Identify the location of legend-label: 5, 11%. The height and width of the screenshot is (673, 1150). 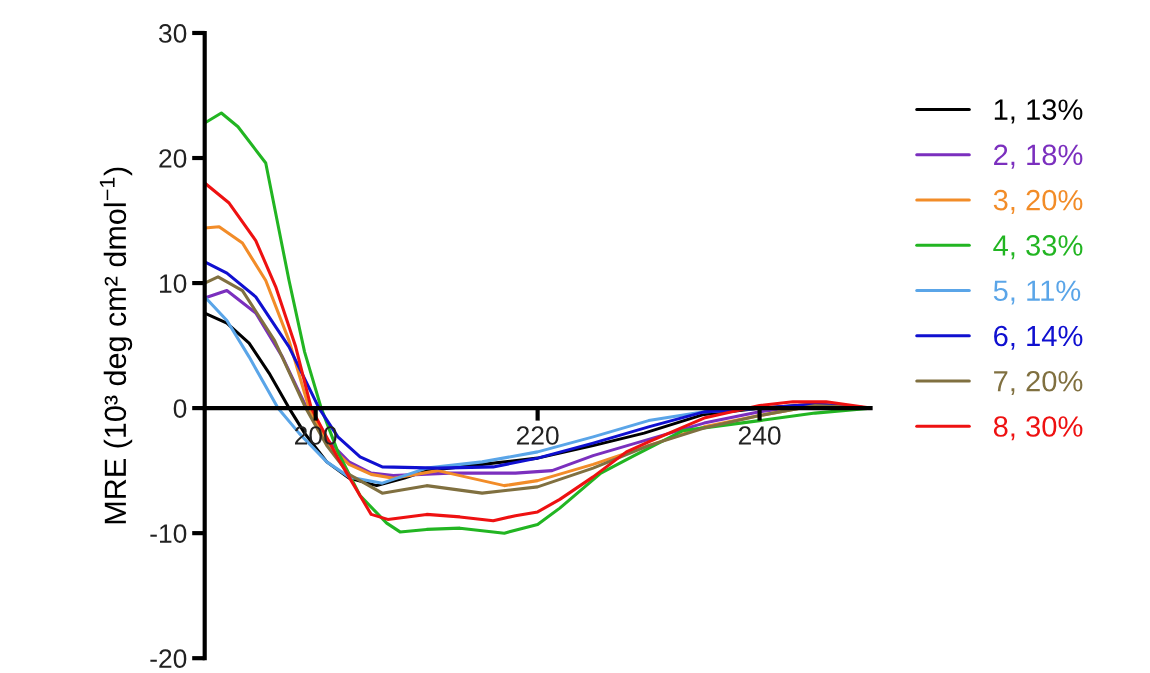
(1037, 292).